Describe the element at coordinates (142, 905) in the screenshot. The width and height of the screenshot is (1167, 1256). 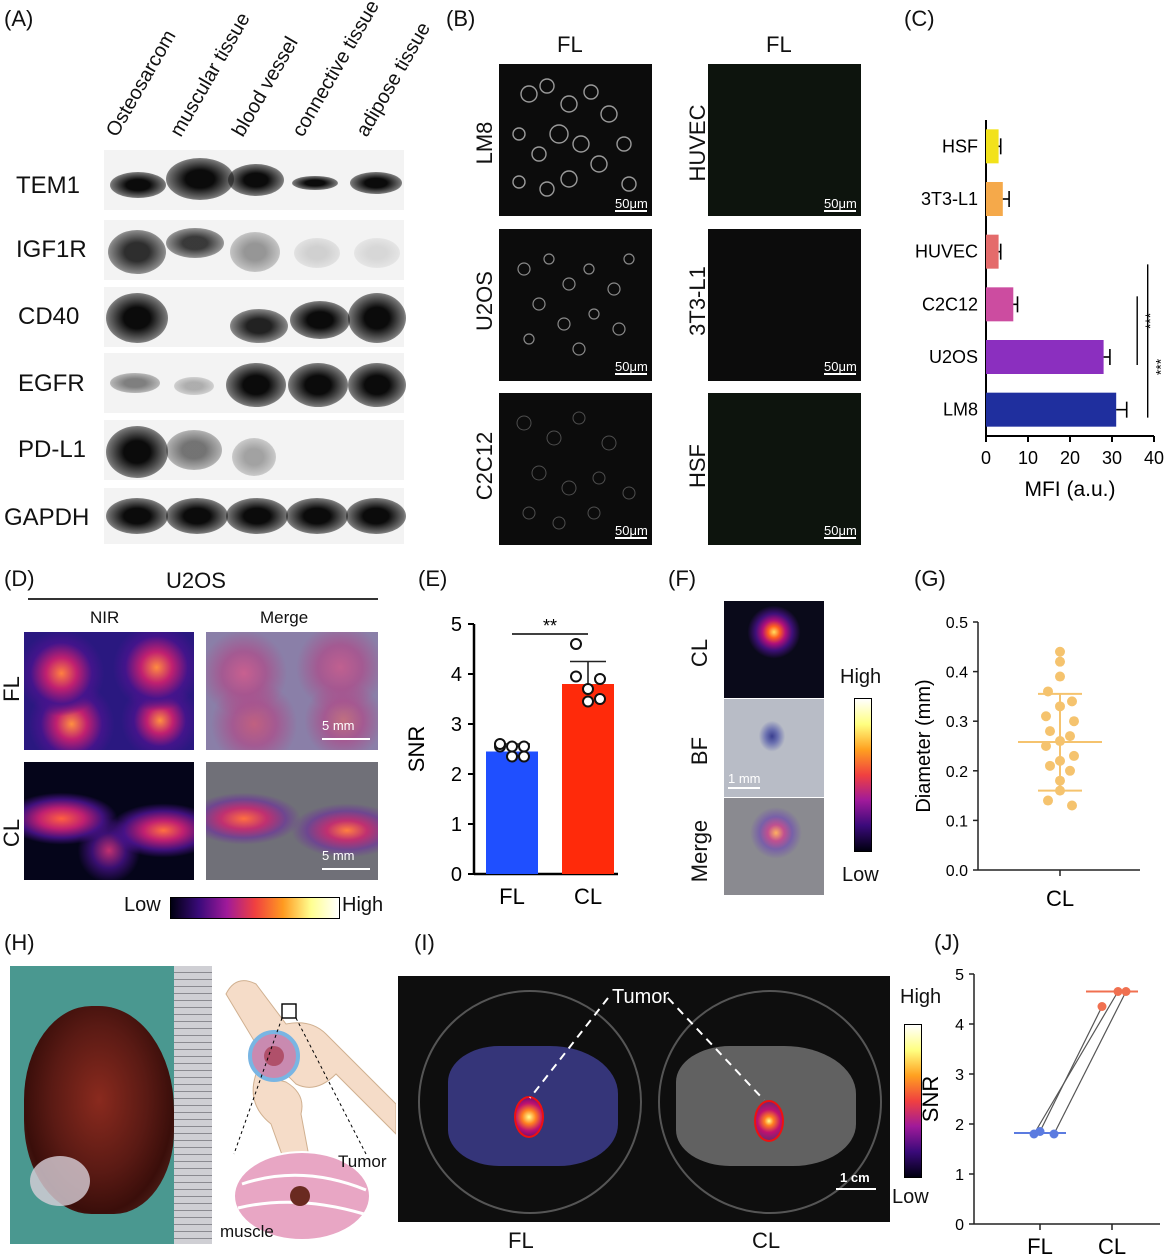
I see `cbar-low-label: Low` at that location.